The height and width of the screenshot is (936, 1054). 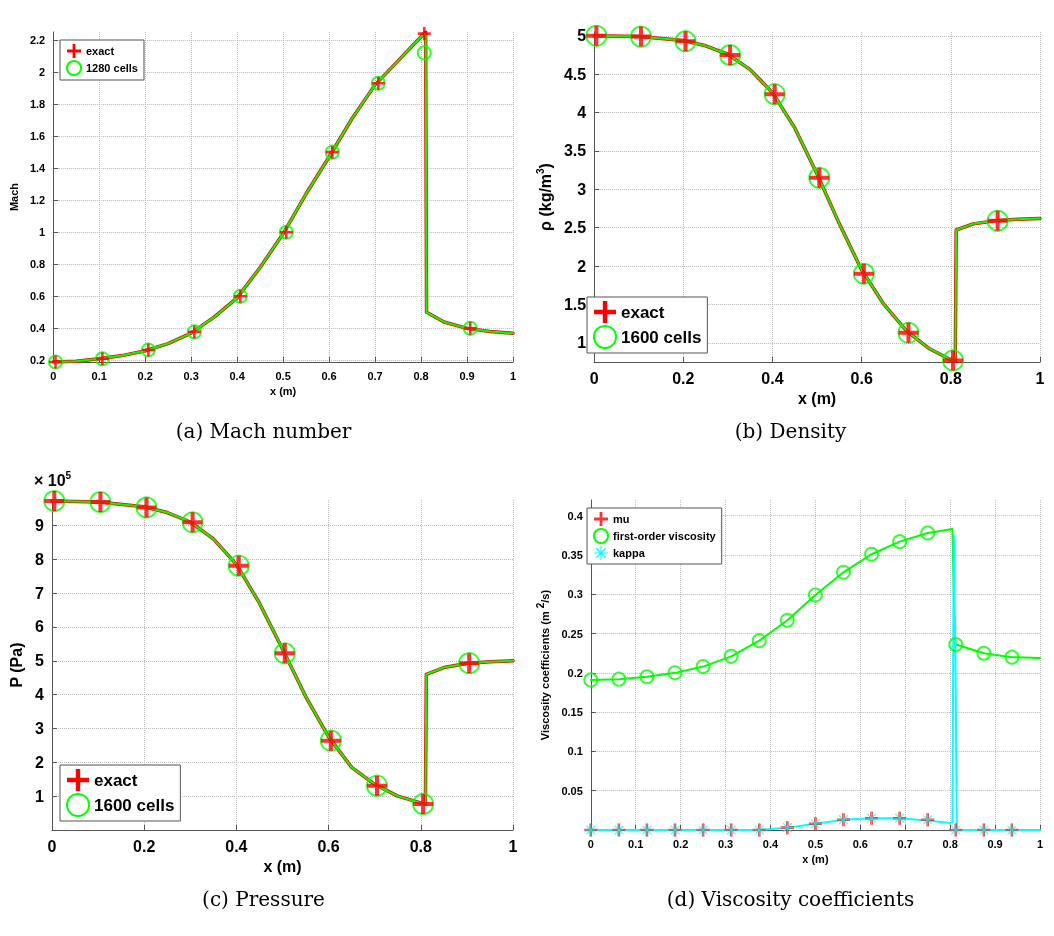 What do you see at coordinates (575, 74) in the screenshot?
I see `y-tick-label: 4.5` at bounding box center [575, 74].